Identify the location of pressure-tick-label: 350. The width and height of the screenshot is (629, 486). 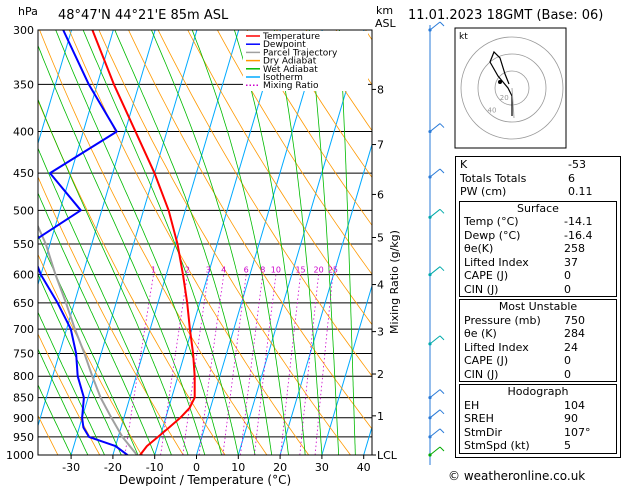
(23, 84).